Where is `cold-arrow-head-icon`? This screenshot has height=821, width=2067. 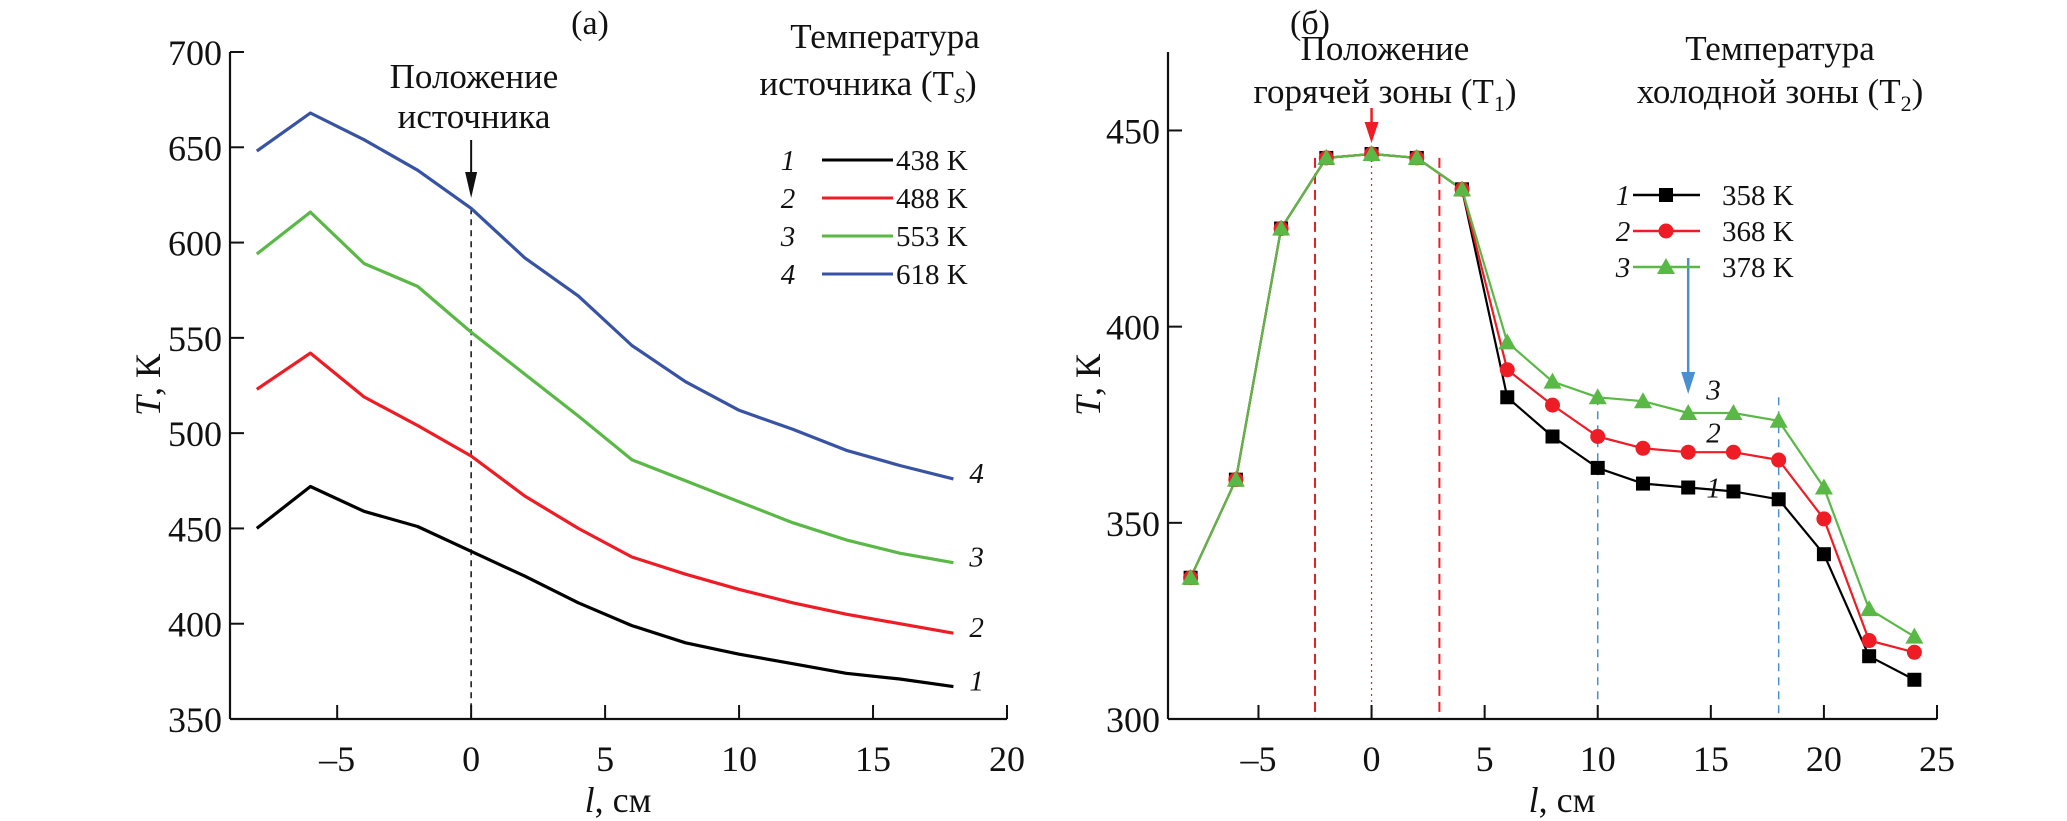
cold-arrow-head-icon is located at coordinates (1688, 383).